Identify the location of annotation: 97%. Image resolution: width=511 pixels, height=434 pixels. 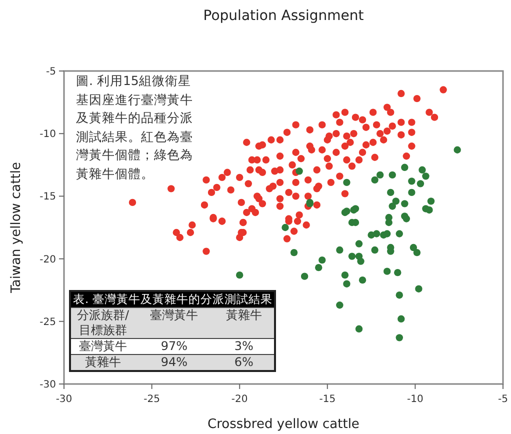
(174, 346).